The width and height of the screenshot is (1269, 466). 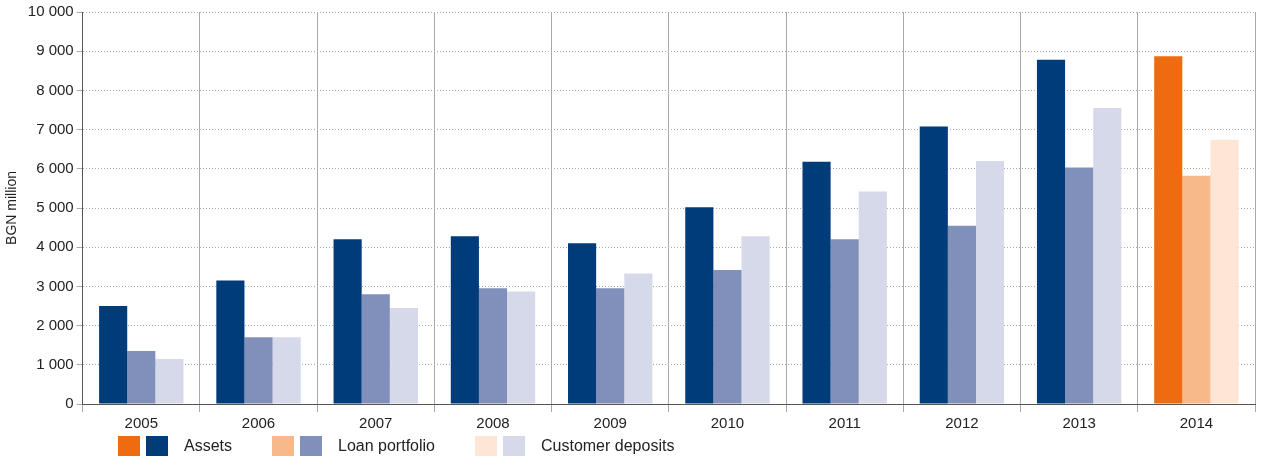 I want to click on y-tick-label: 9 000, so click(x=55, y=50).